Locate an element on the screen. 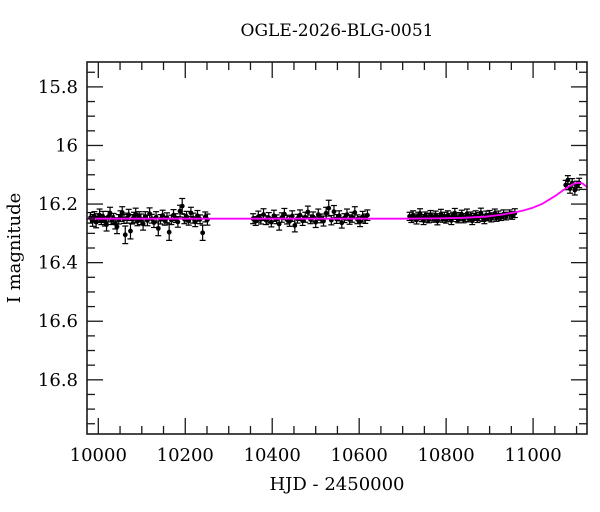  model-curve is located at coordinates (337, 200).